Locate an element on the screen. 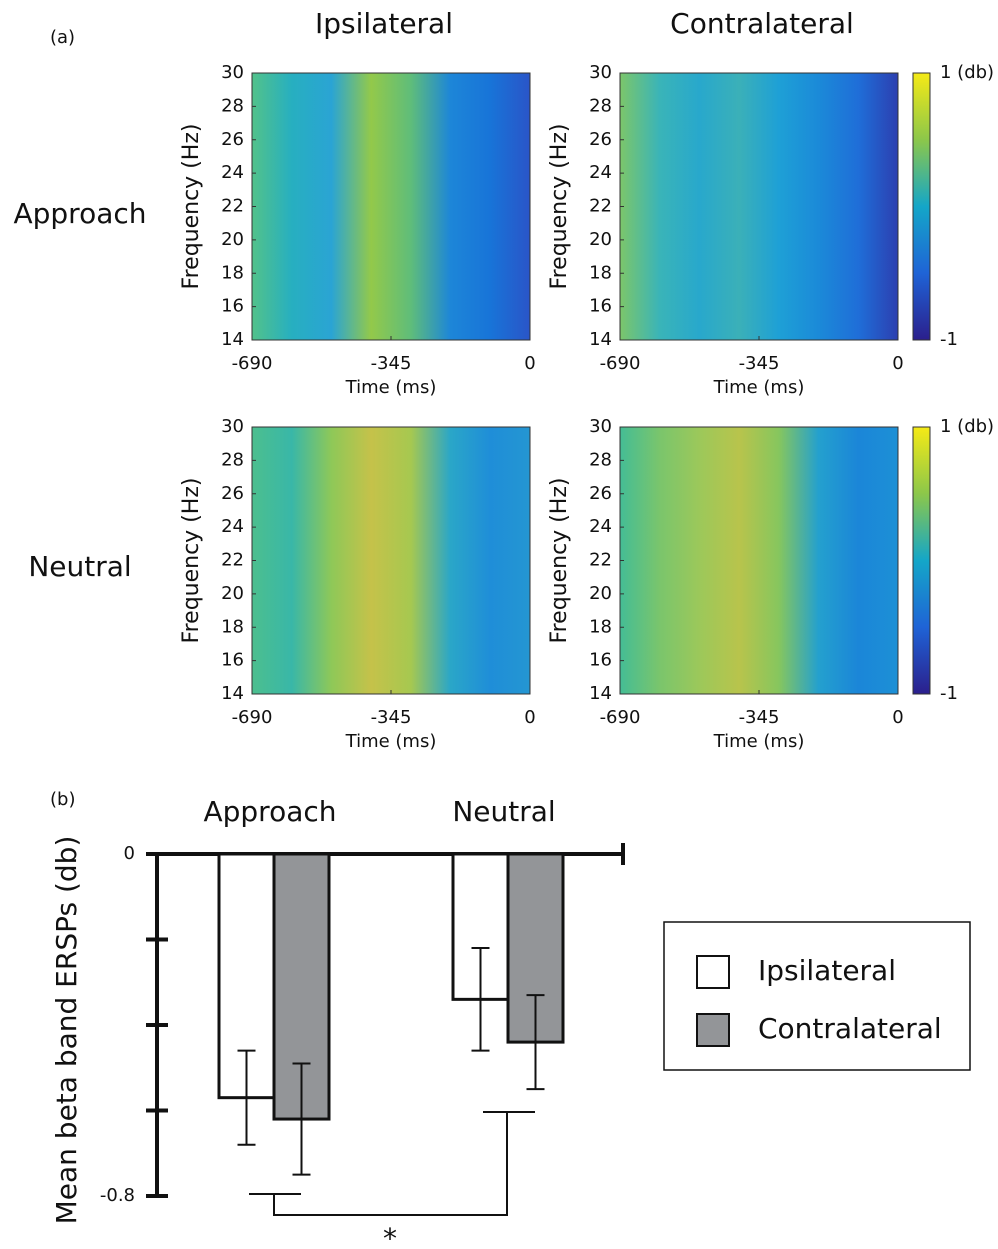 The height and width of the screenshot is (1249, 998). row-title: Neutral is located at coordinates (79, 566).